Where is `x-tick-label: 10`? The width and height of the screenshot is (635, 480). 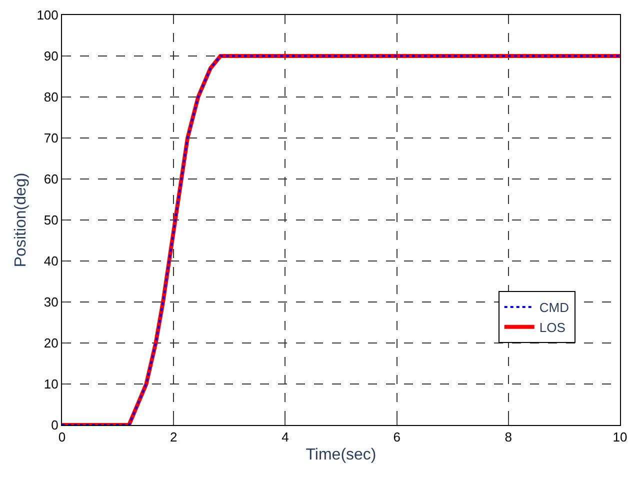
x-tick-label: 10 is located at coordinates (620, 437).